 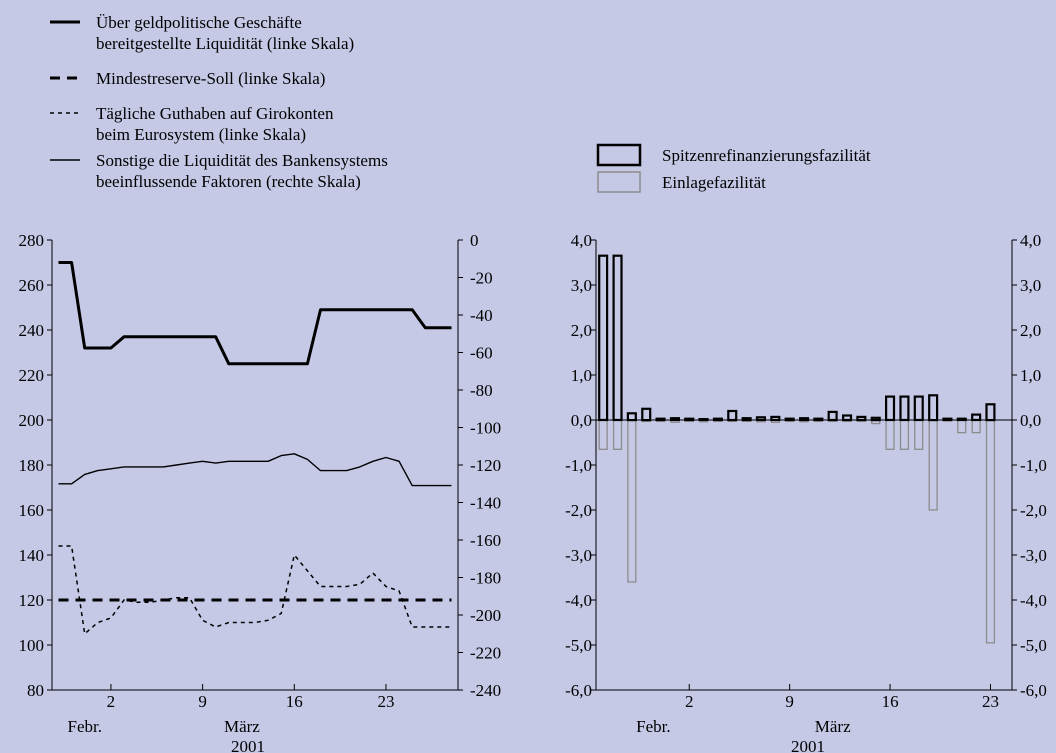 I want to click on y-tick-label: -2,0, so click(x=578, y=510).